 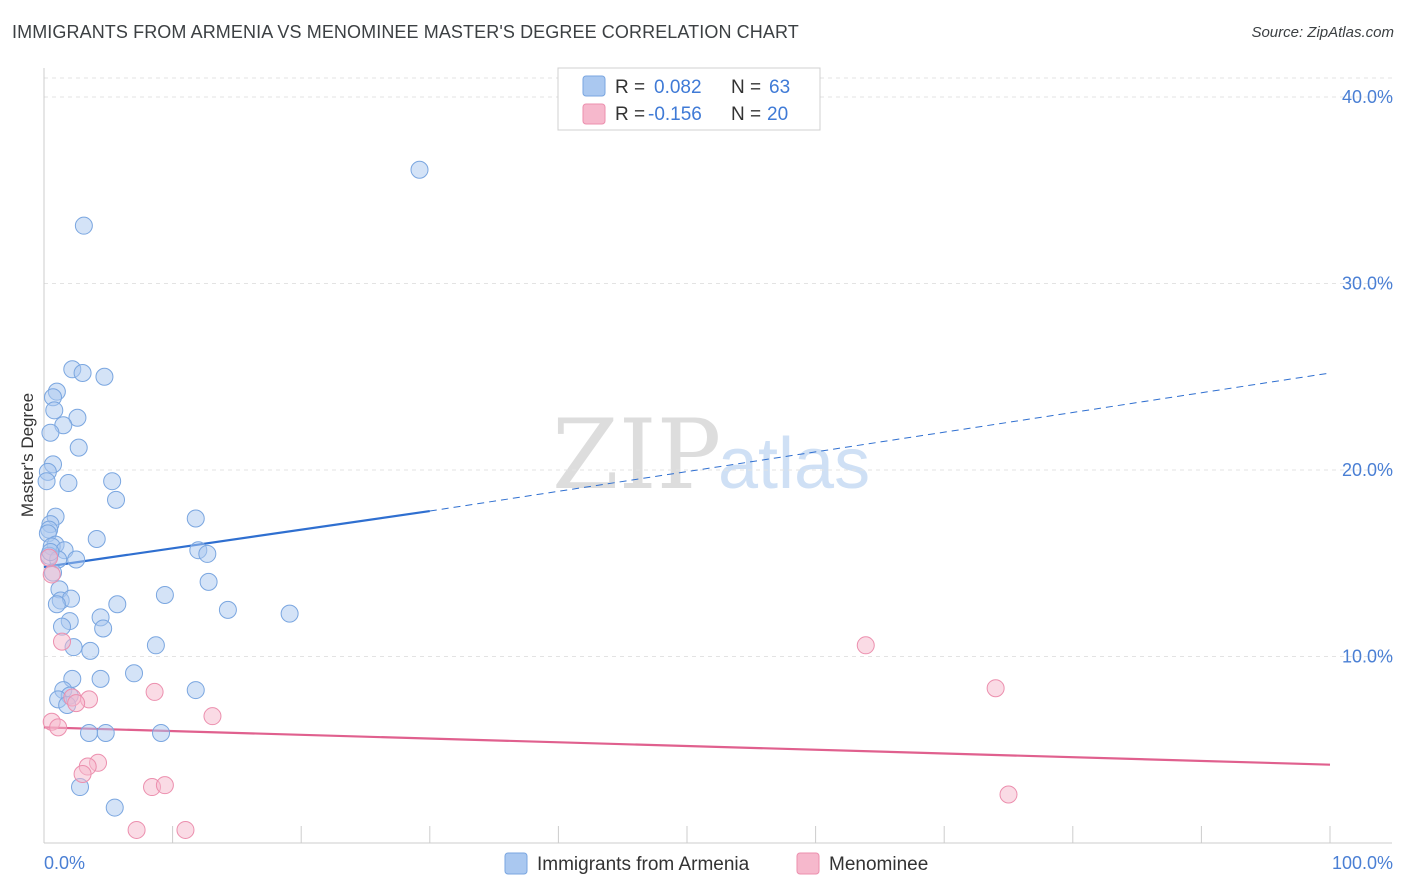 What do you see at coordinates (794, 464) in the screenshot?
I see `watermark-atlas: atlas` at bounding box center [794, 464].